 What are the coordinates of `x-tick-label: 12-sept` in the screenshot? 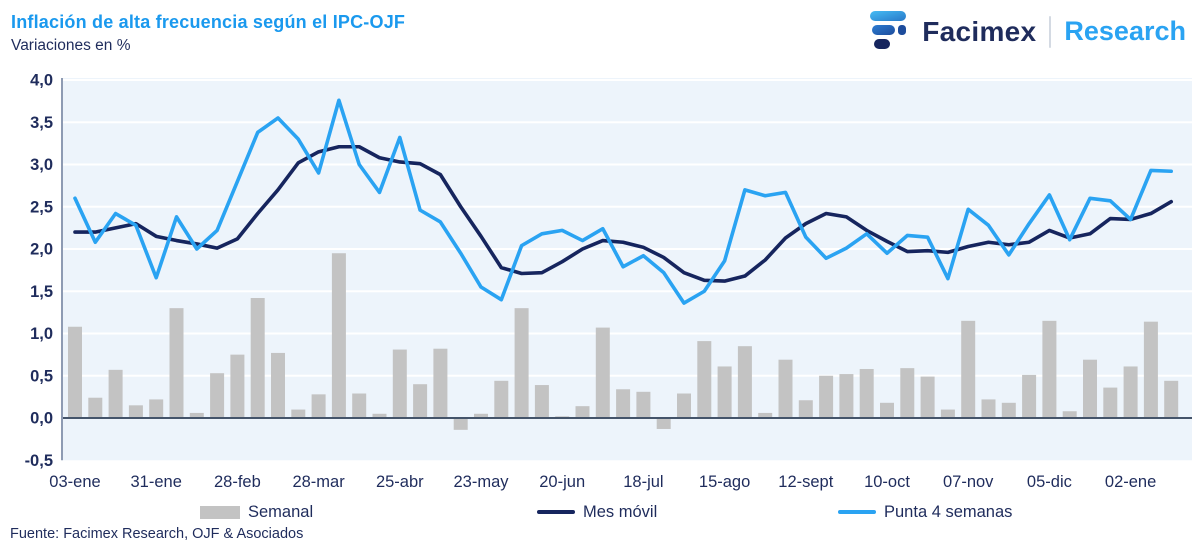 It's located at (805, 482).